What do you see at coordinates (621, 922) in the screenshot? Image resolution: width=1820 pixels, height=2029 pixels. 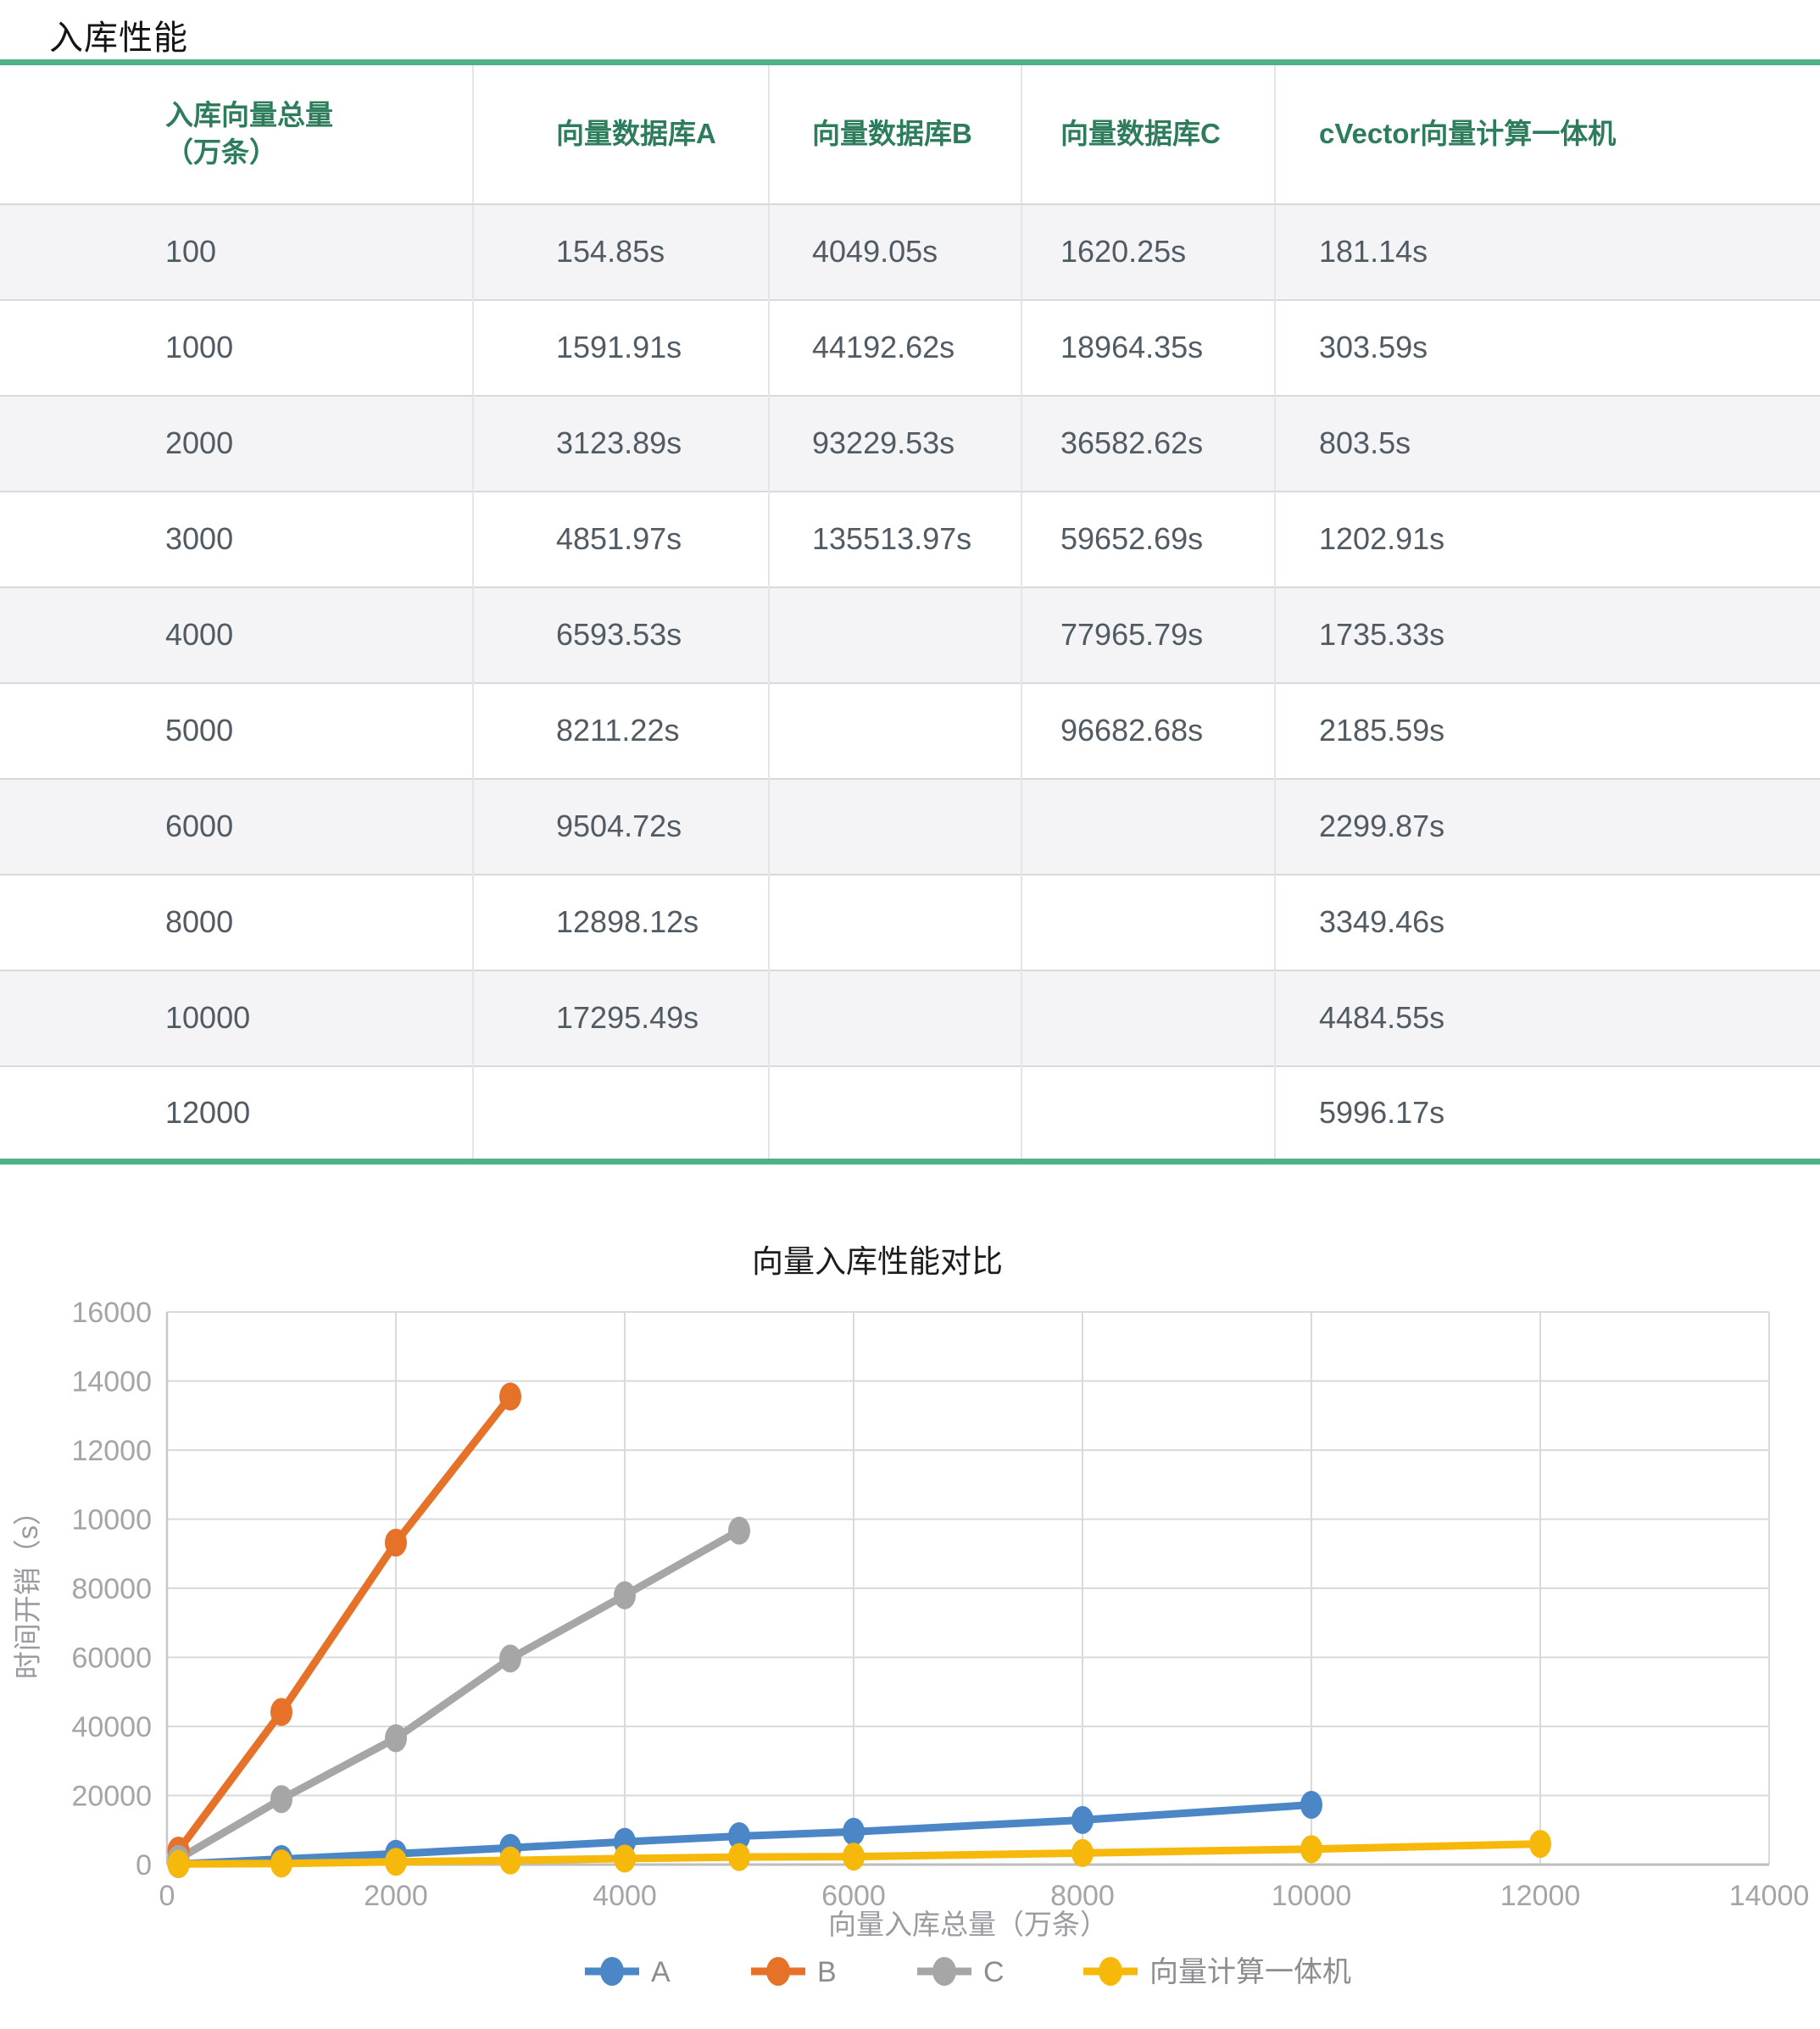 I see `time-value-cell: 12898.12s` at bounding box center [621, 922].